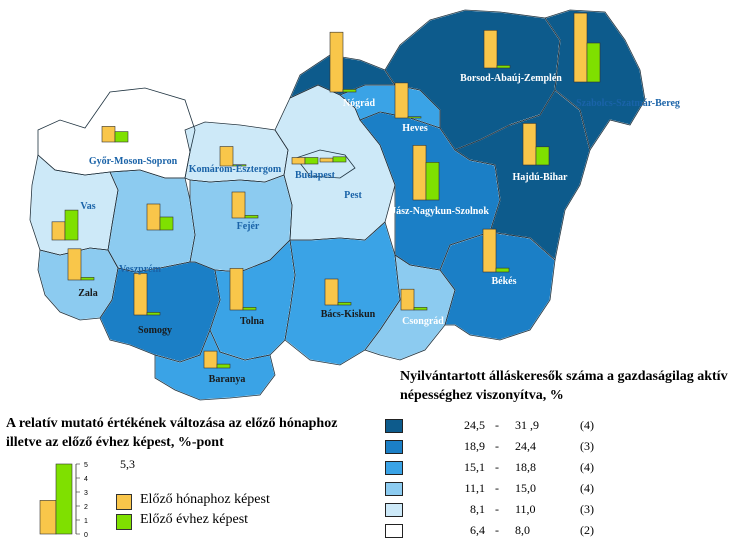 This screenshot has height=547, width=733. Describe the element at coordinates (194, 519) in the screenshot. I see `yearly-legend-label: Előző évhez képest` at that location.